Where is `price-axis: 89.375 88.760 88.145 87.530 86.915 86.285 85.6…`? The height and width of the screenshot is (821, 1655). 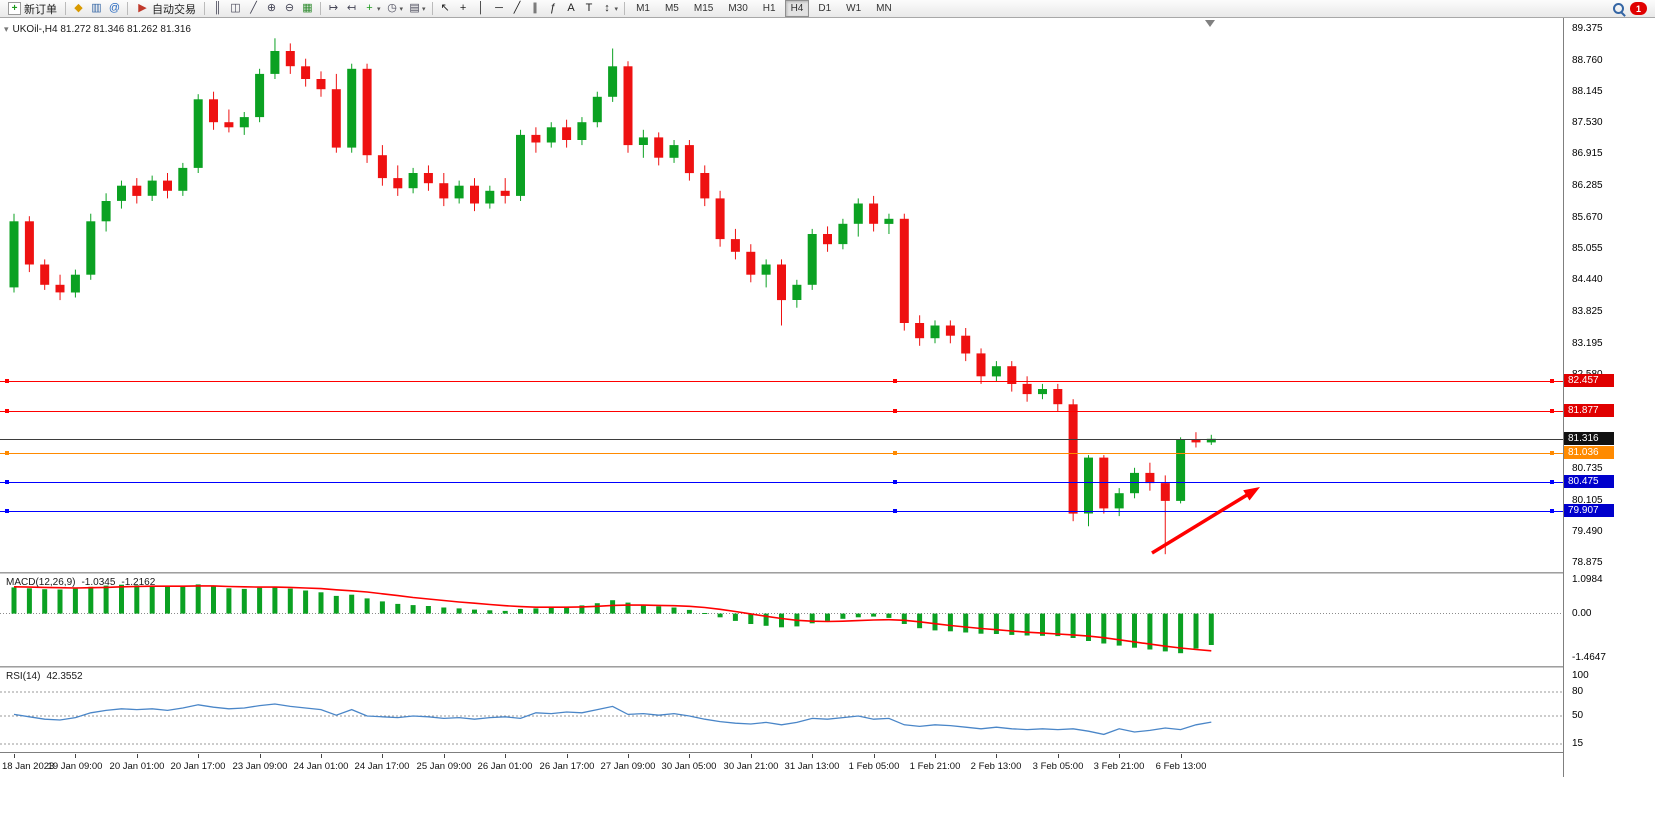 price-axis: 89.375 88.760 88.145 87.530 86.915 86.285 85.6… is located at coordinates (1609, 397).